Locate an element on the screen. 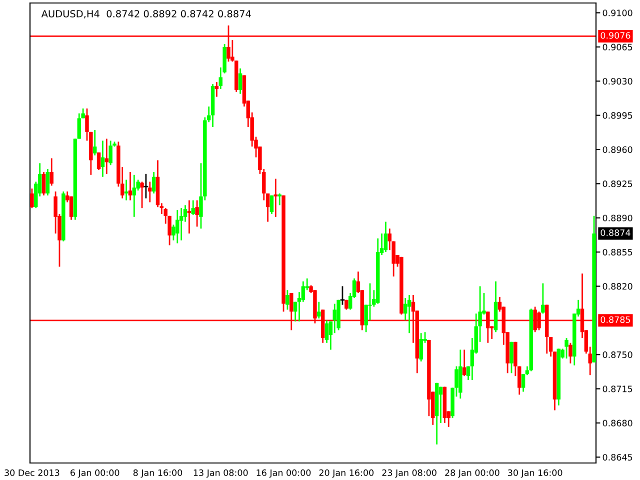 The width and height of the screenshot is (640, 480). annotation: 0.8874 is located at coordinates (615, 232).